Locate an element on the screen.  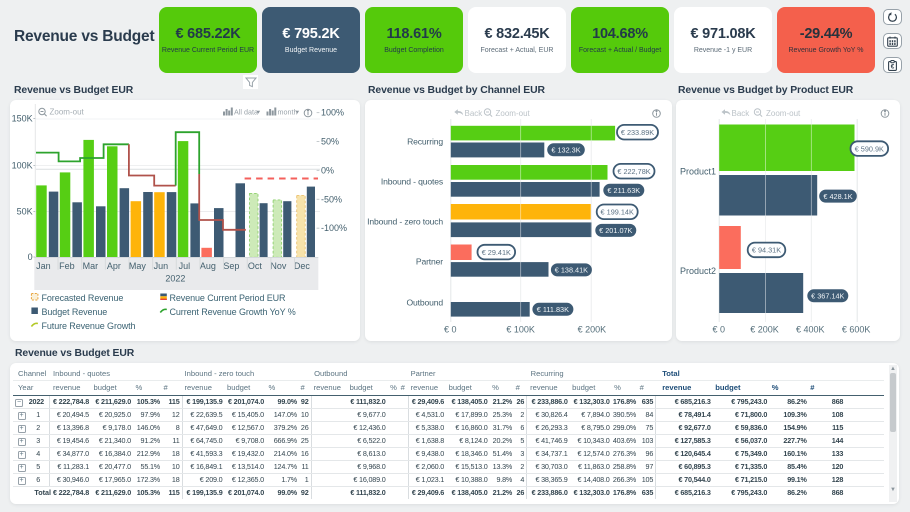
svg-text: Product1 is located at coordinates (698, 172).